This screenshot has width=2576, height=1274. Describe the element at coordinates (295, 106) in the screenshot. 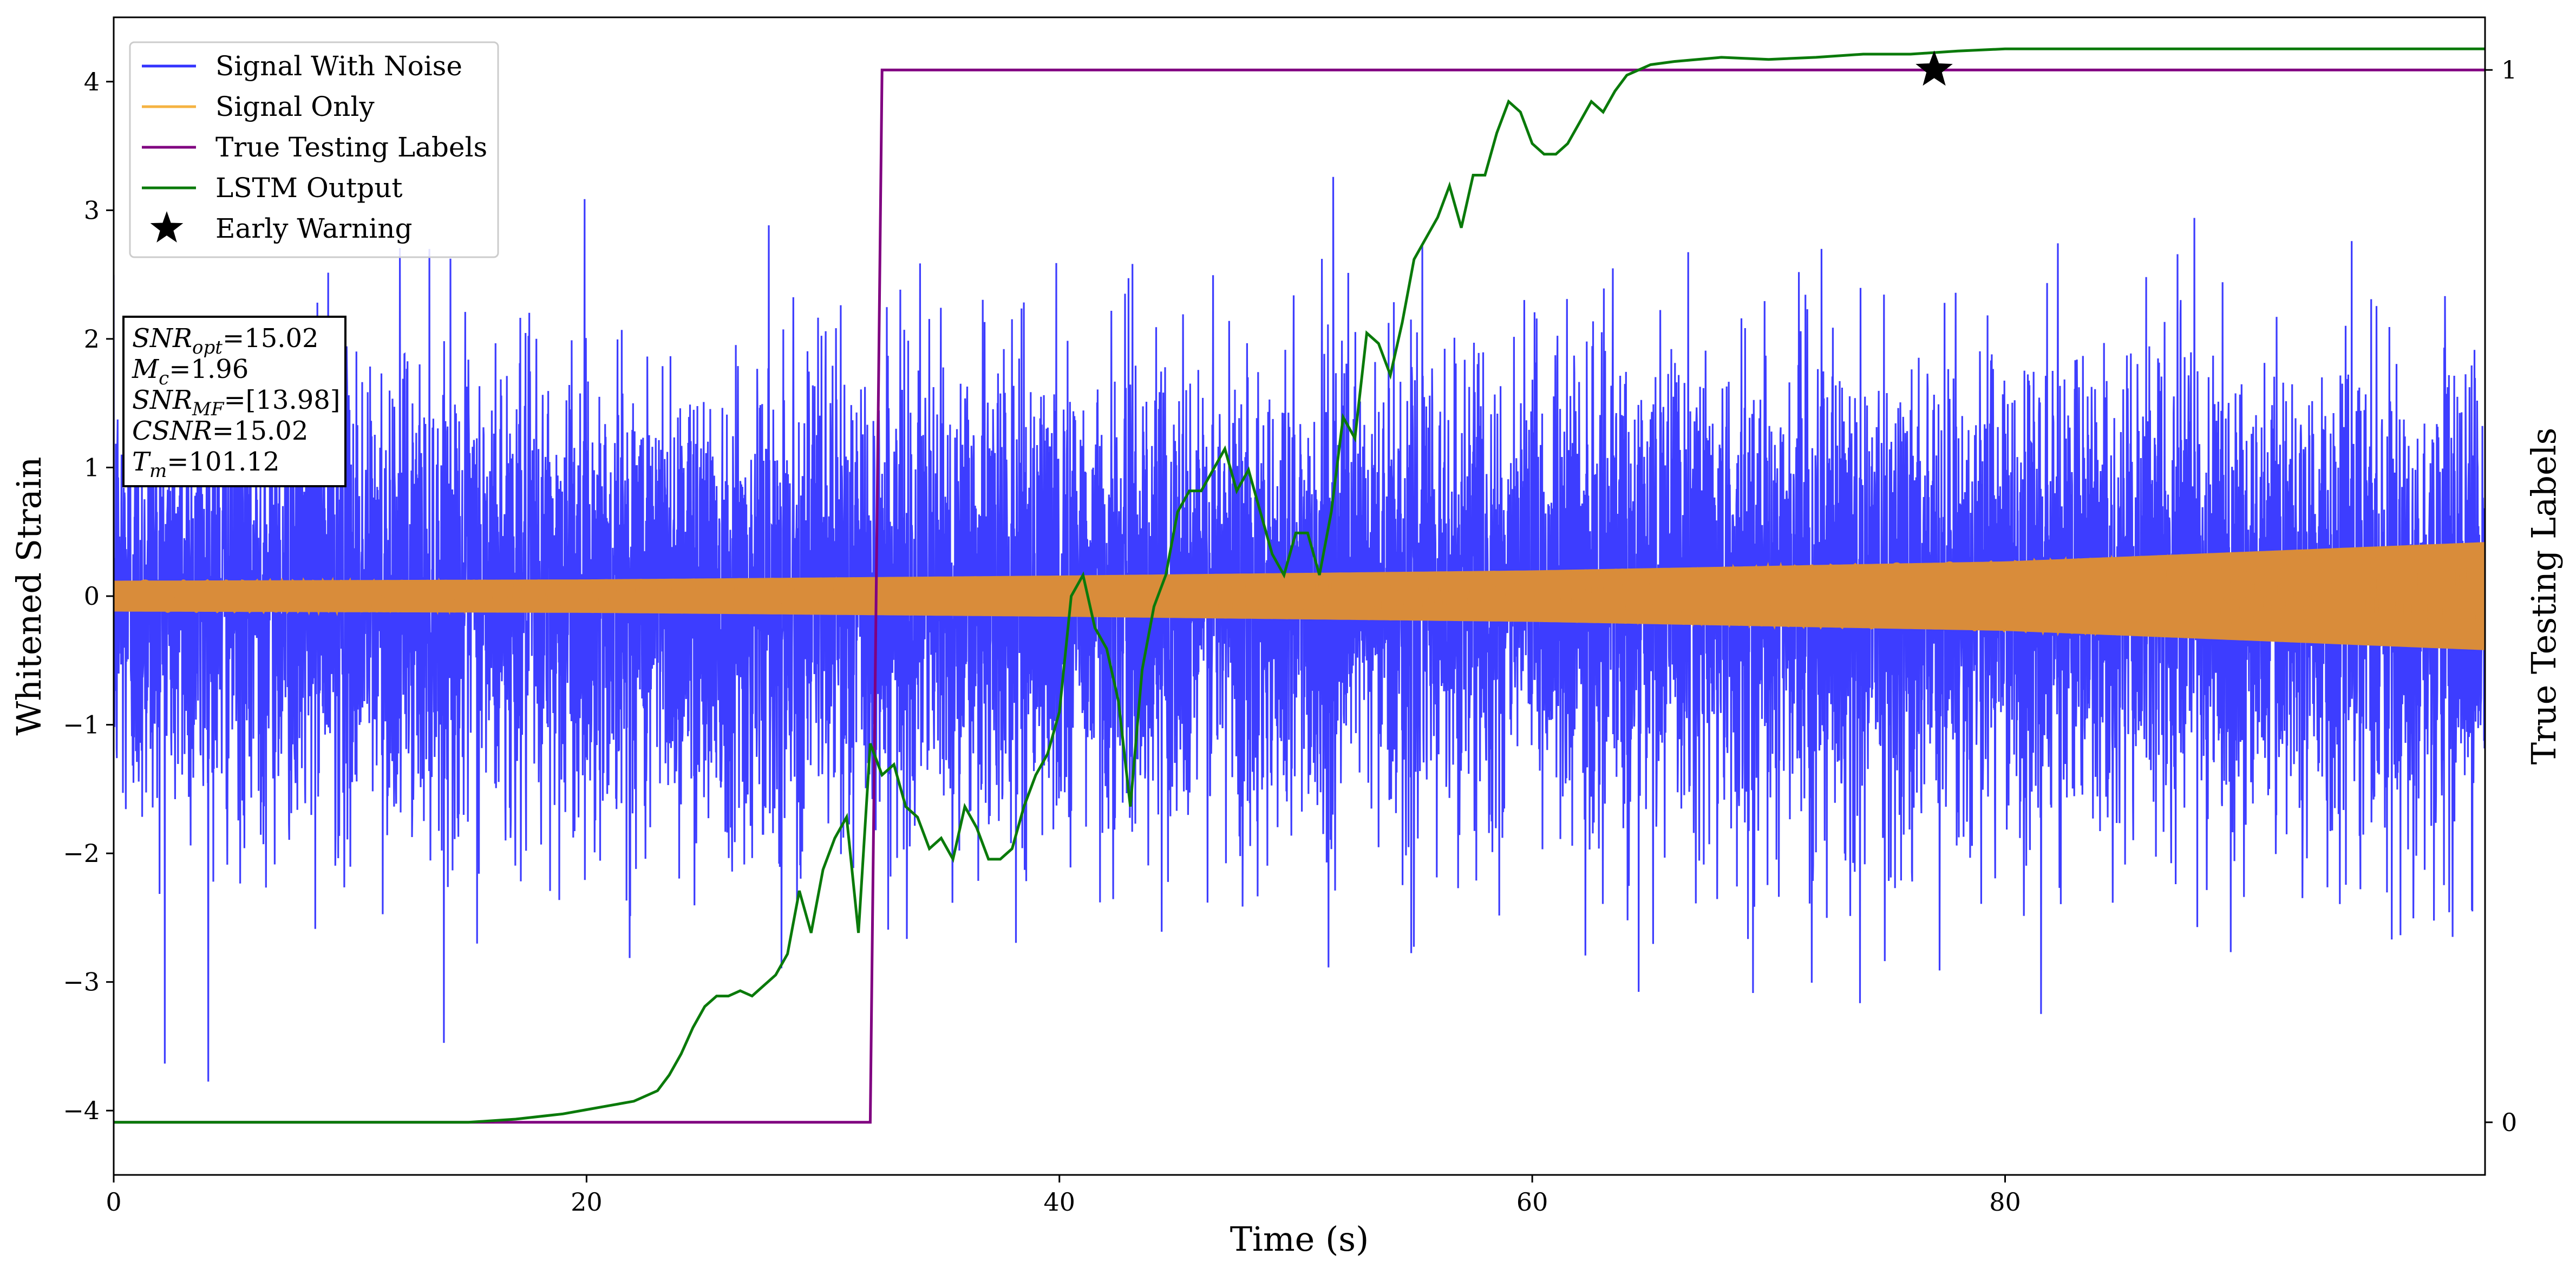

I see `legend-label: Signal Only` at that location.